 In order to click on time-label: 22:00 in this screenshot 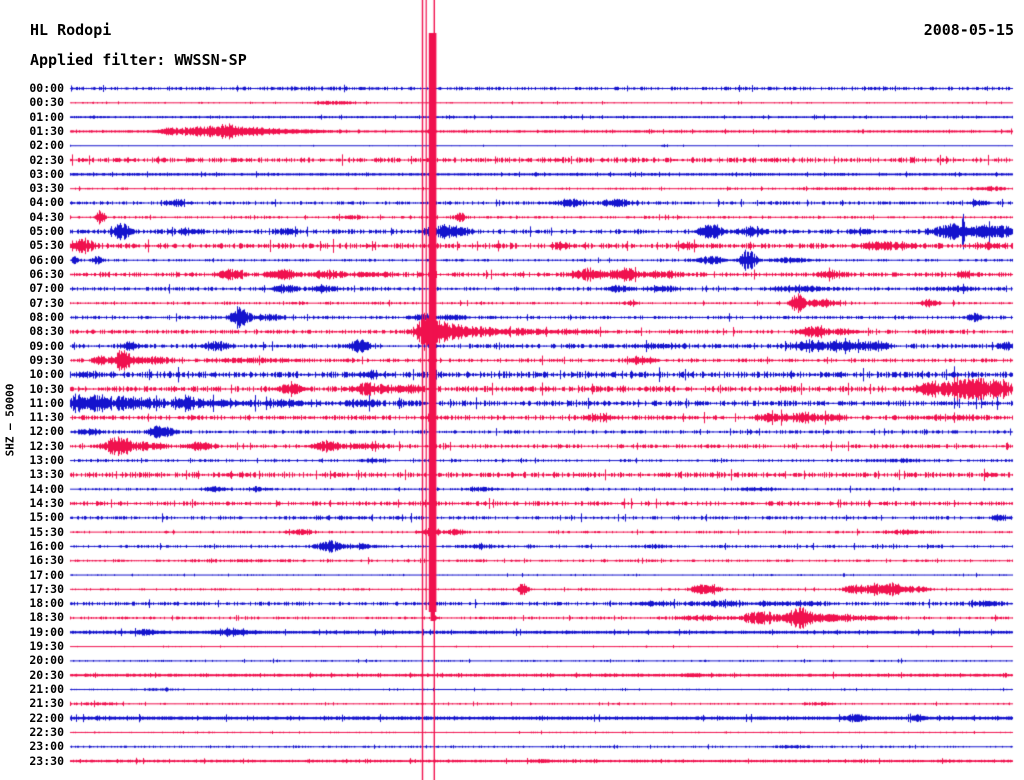, I will do `click(46, 717)`.